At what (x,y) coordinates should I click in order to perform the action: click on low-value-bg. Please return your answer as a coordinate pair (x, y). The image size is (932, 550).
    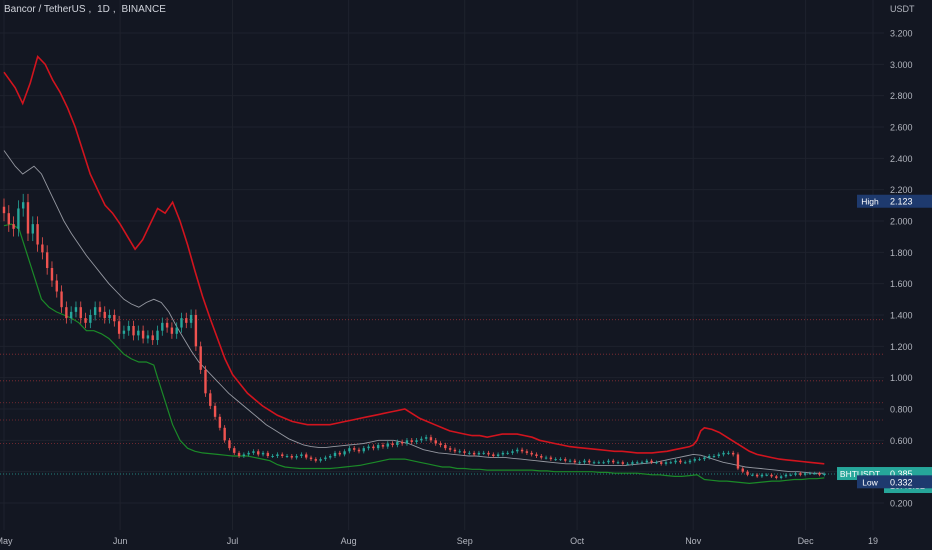
    Looking at the image, I should click on (908, 482).